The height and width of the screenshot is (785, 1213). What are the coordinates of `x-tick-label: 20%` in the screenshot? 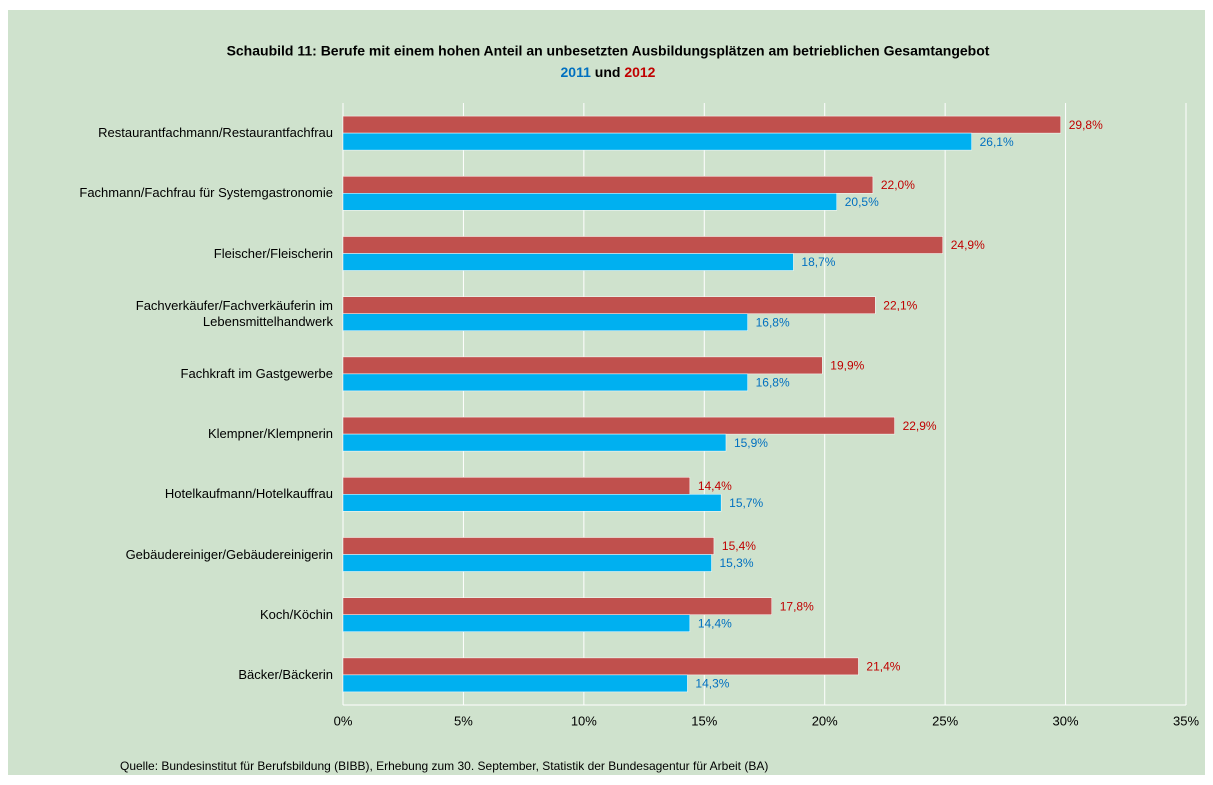 It's located at (825, 720).